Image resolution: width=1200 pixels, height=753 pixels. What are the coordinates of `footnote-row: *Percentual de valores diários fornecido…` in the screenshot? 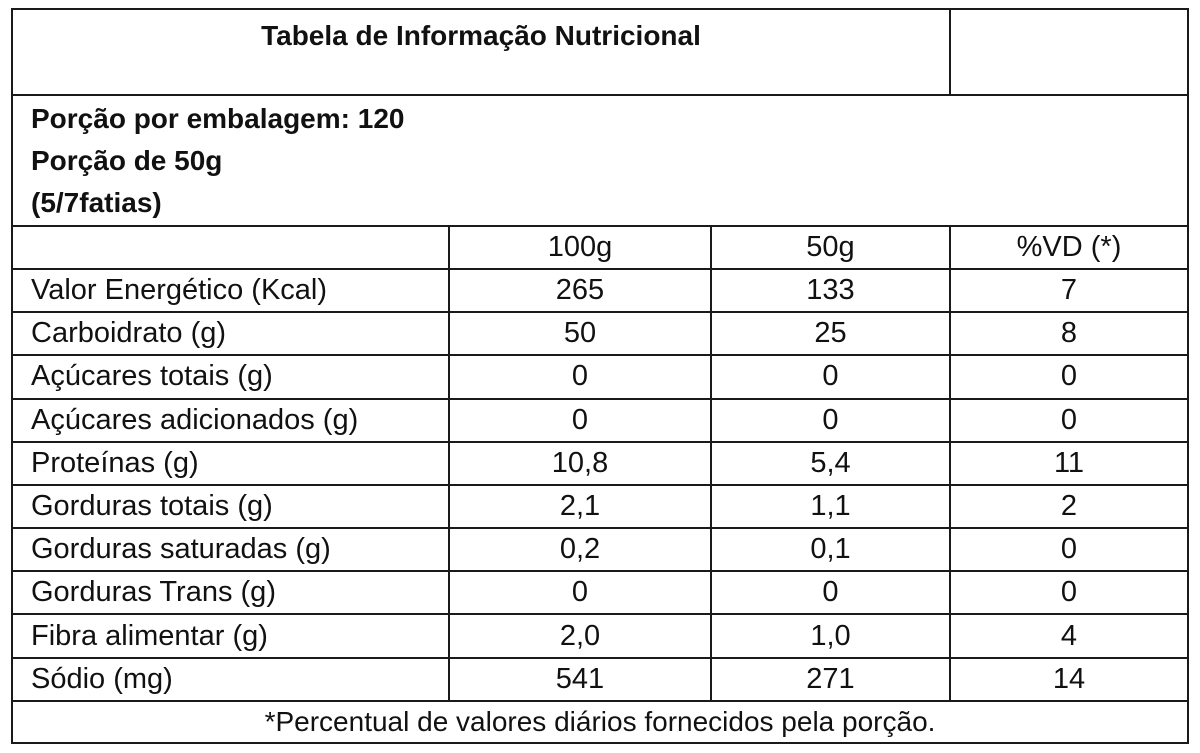 It's located at (600, 722).